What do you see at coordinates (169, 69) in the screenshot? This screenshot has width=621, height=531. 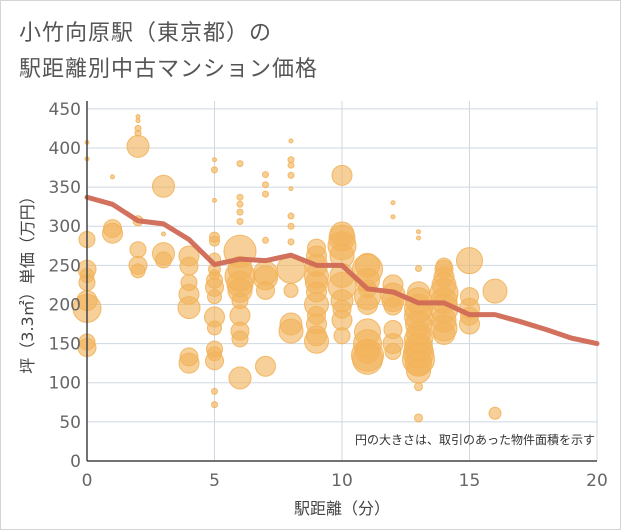 I see `chart-title-line2: 駅距離別中古マンション価格` at bounding box center [169, 69].